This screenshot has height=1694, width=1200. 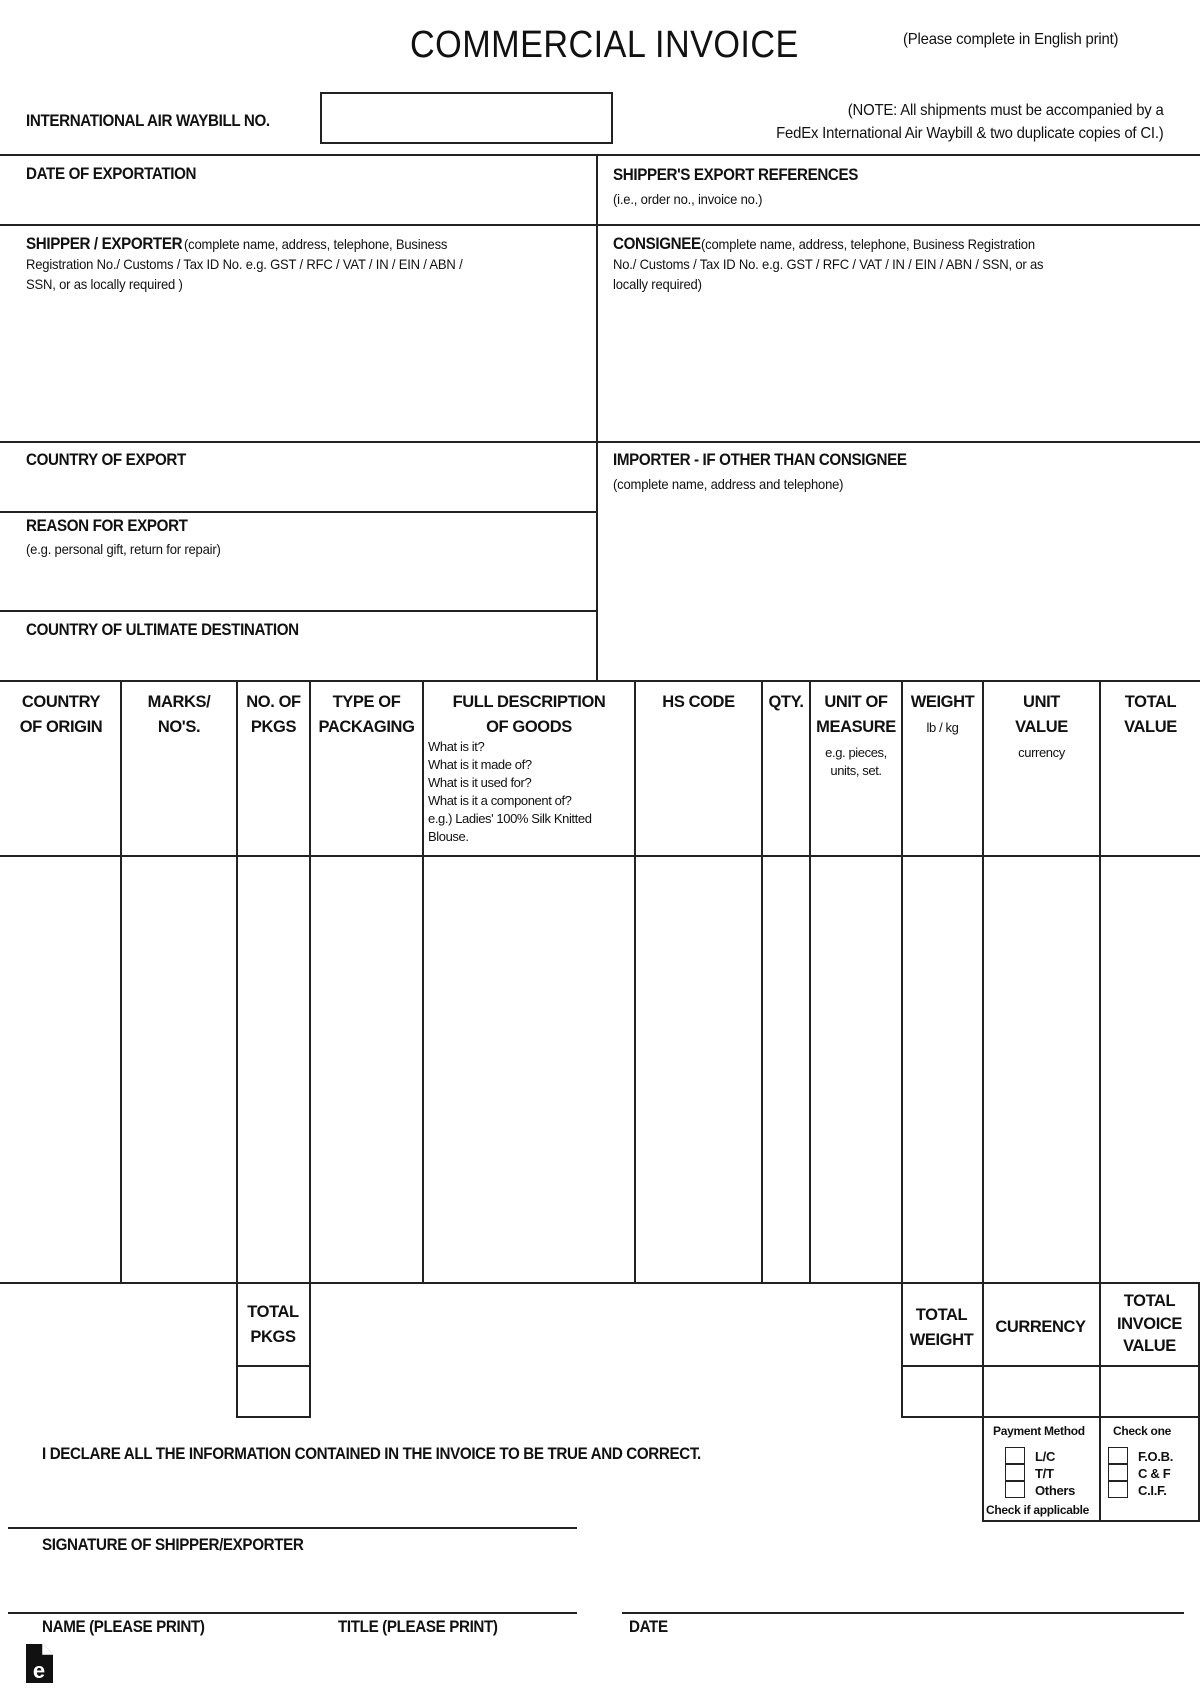 What do you see at coordinates (1041, 702) in the screenshot?
I see `column-header-text: UNIT` at bounding box center [1041, 702].